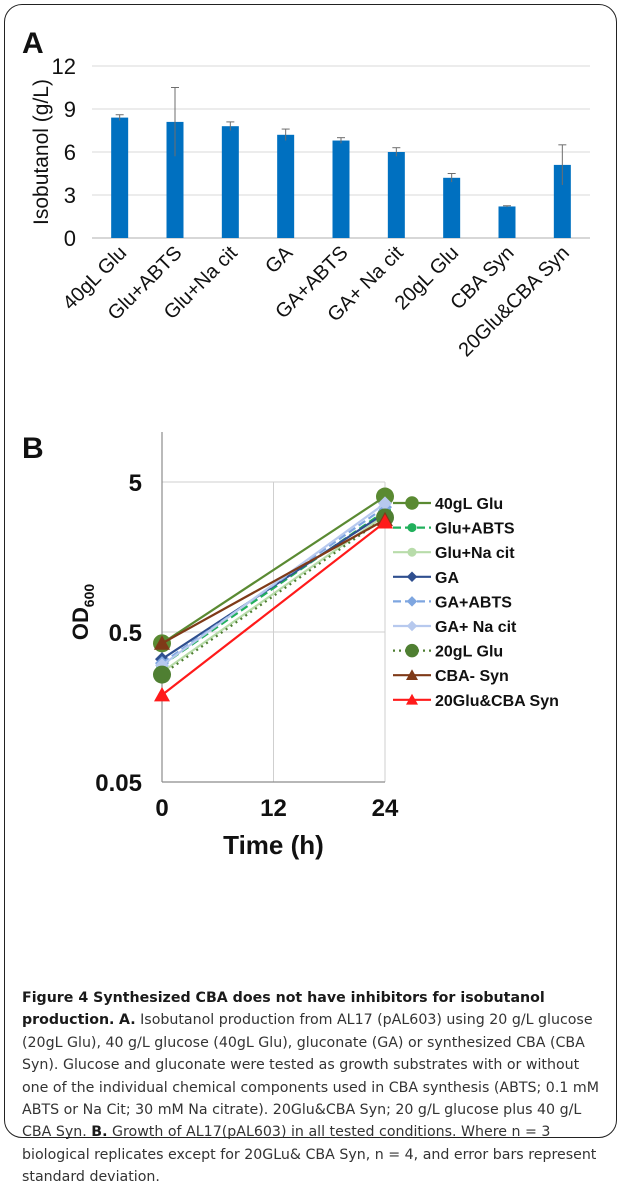  Describe the element at coordinates (475, 553) in the screenshot. I see `legend-label: Glu+Na cit` at that location.